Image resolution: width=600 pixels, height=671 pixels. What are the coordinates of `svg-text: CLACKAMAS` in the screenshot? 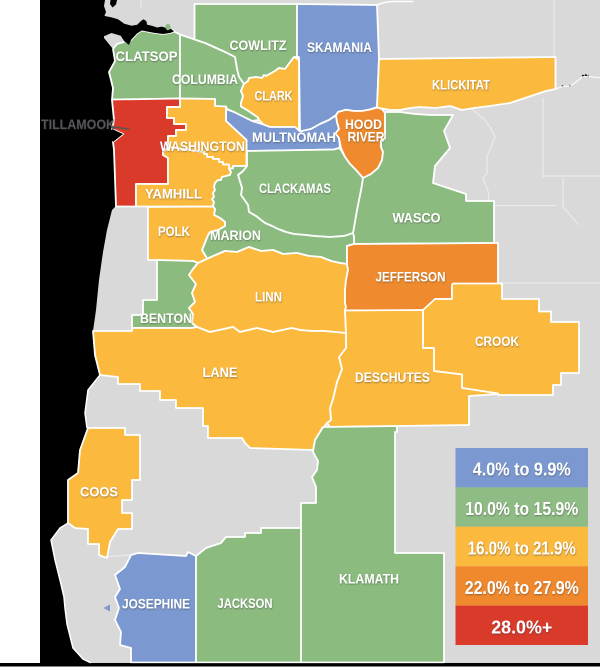 It's located at (295, 188).